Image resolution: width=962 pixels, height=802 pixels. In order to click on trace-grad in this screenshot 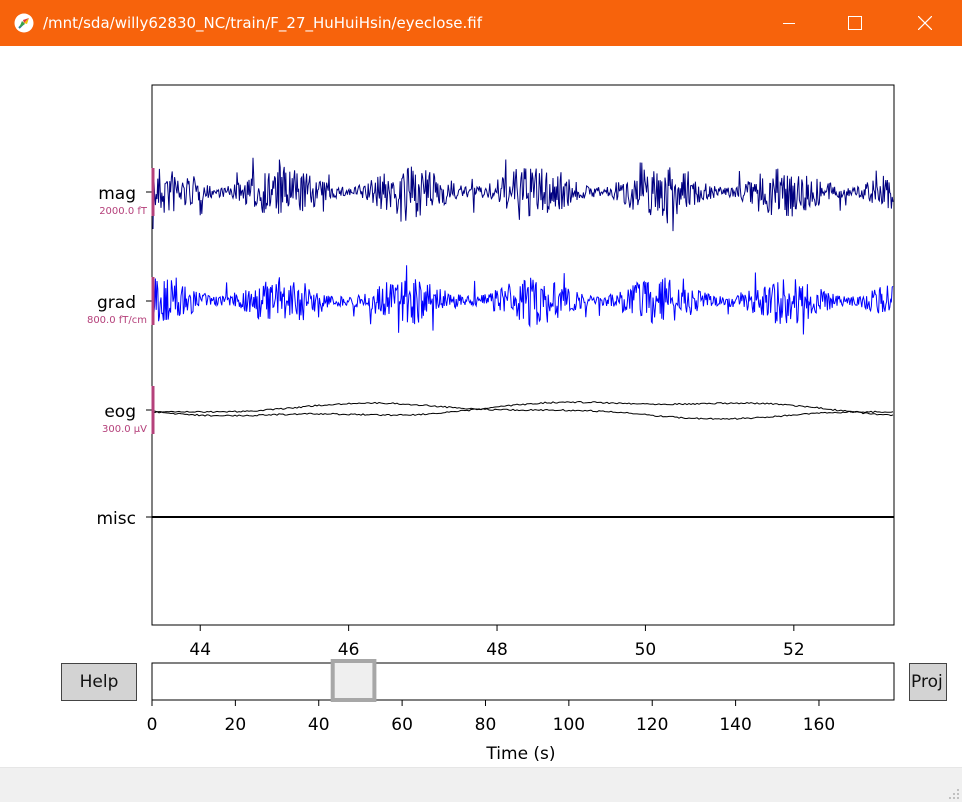, I will do `click(523, 300)`.